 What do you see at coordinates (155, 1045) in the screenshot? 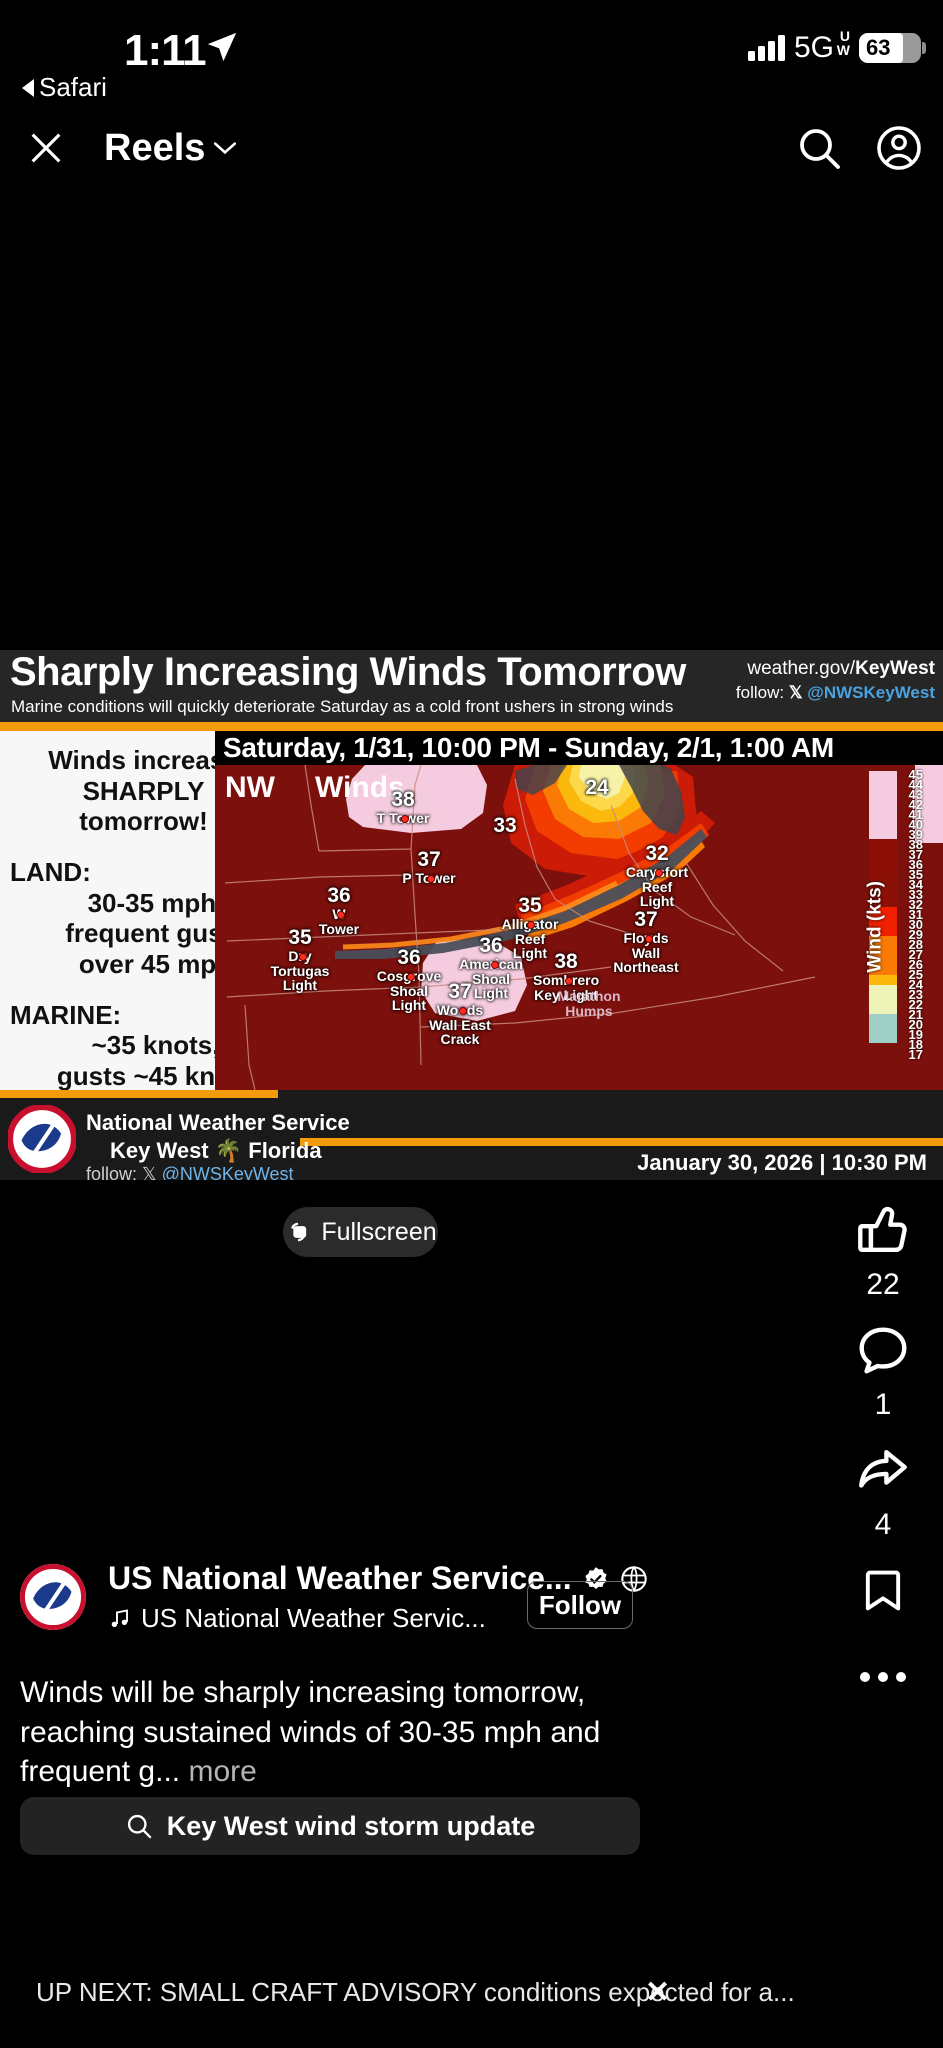
I see `marine-value-1: ~35 knots,` at bounding box center [155, 1045].